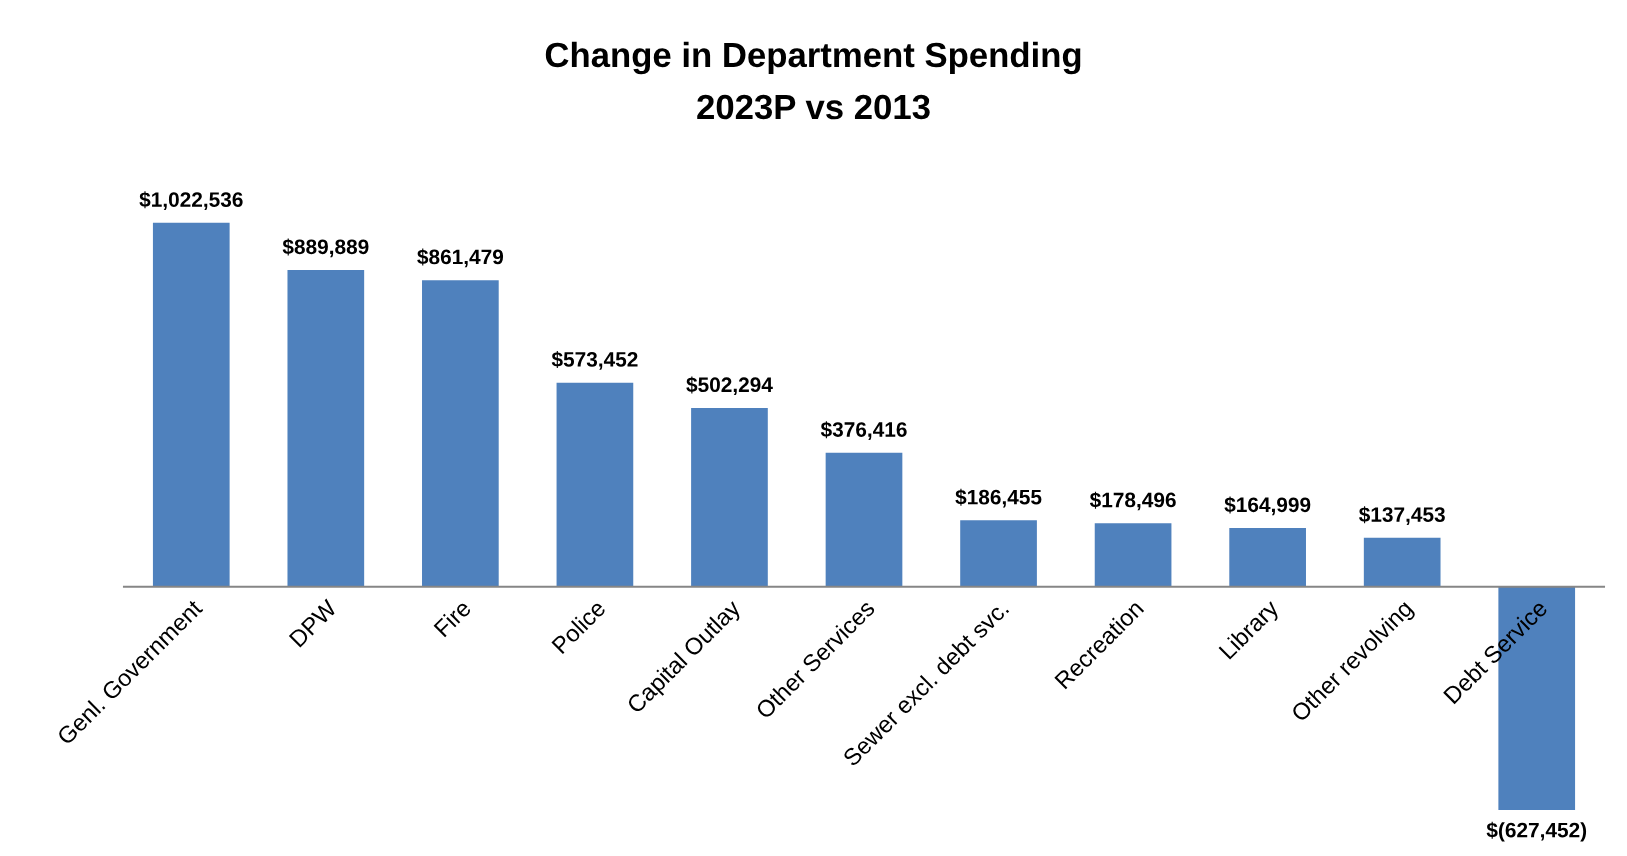 This screenshot has width=1627, height=856. I want to click on data-label: $573,452, so click(594, 360).